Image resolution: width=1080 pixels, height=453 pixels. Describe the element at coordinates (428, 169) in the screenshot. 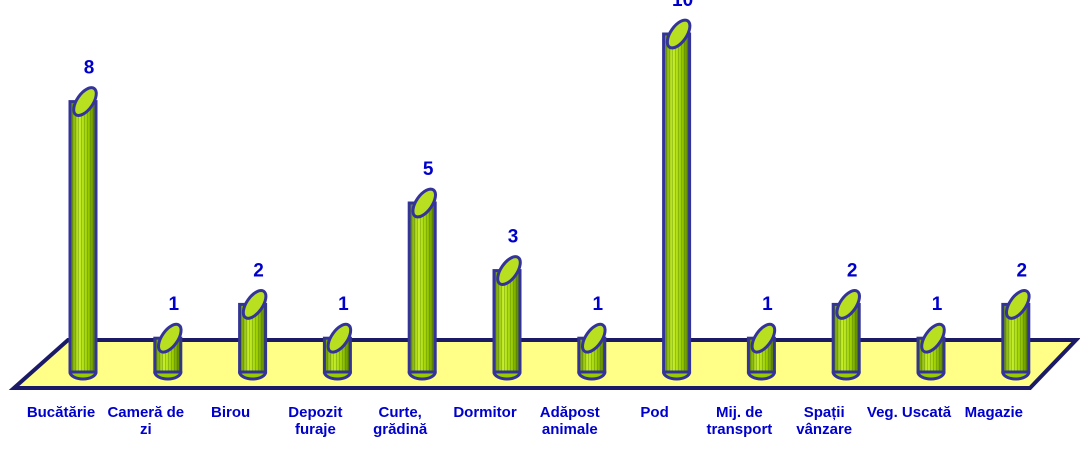

I see `value-label: 5` at that location.